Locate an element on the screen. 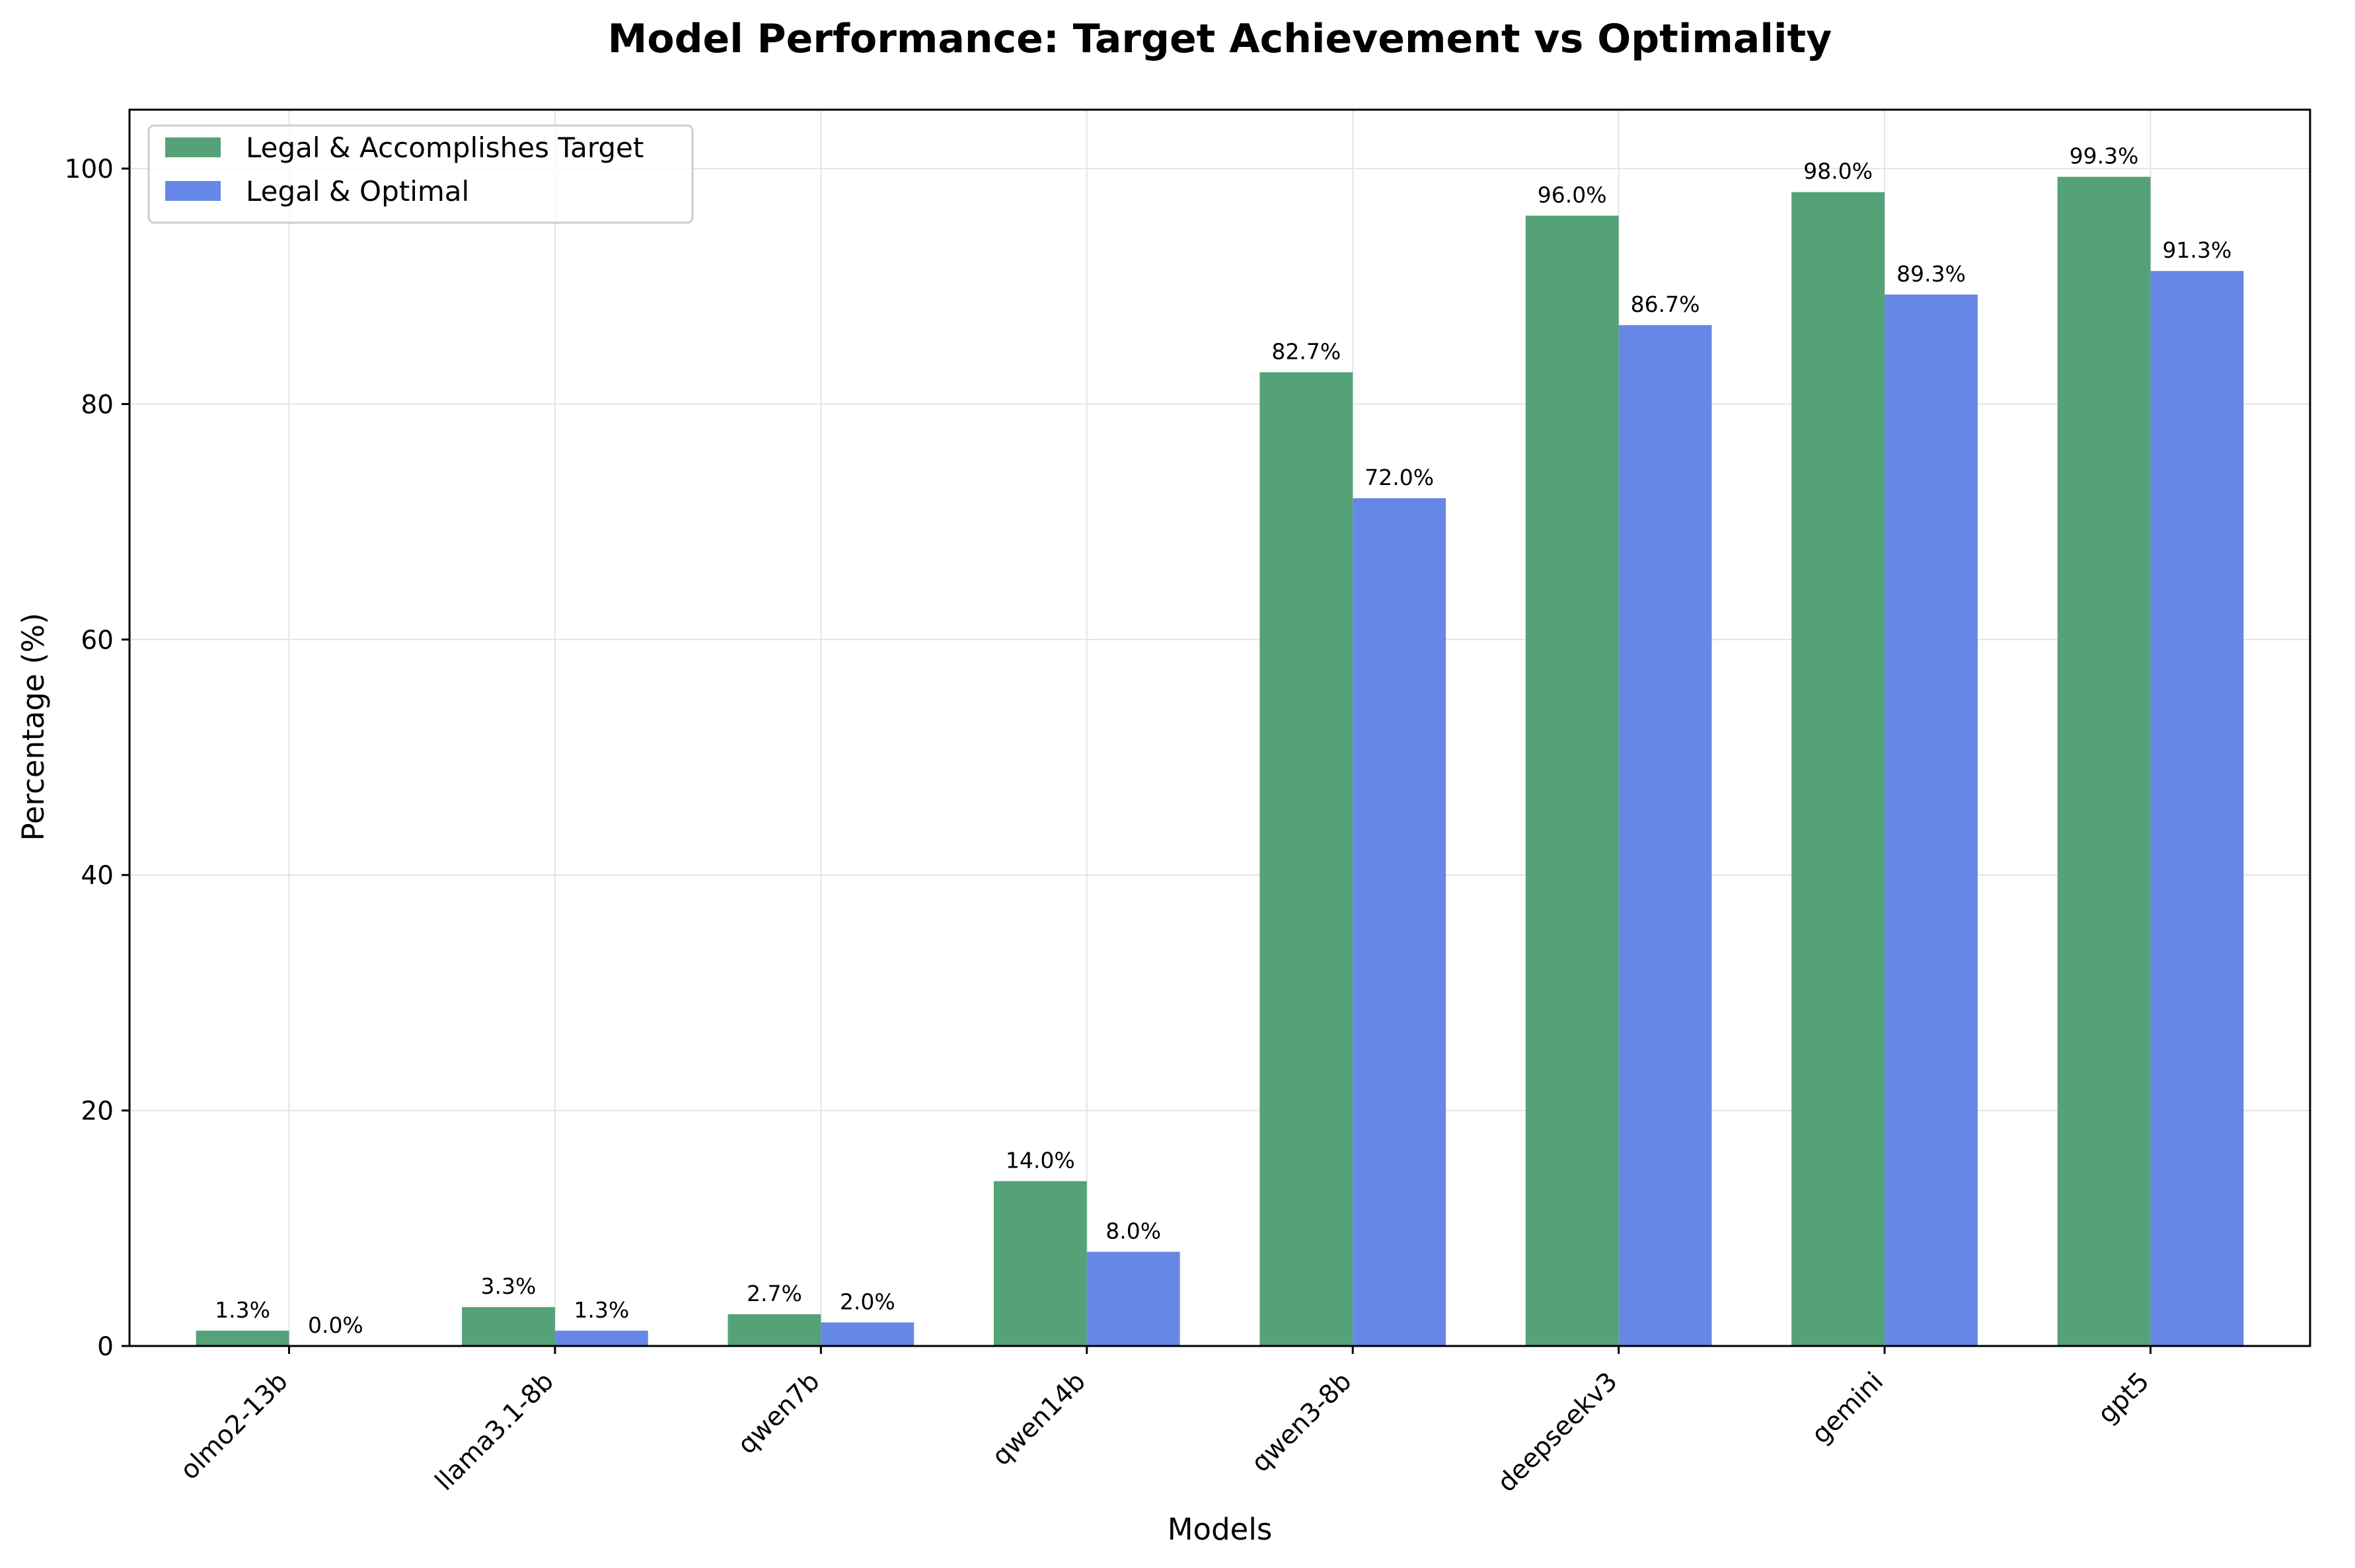  legend-frame is located at coordinates (421, 174).